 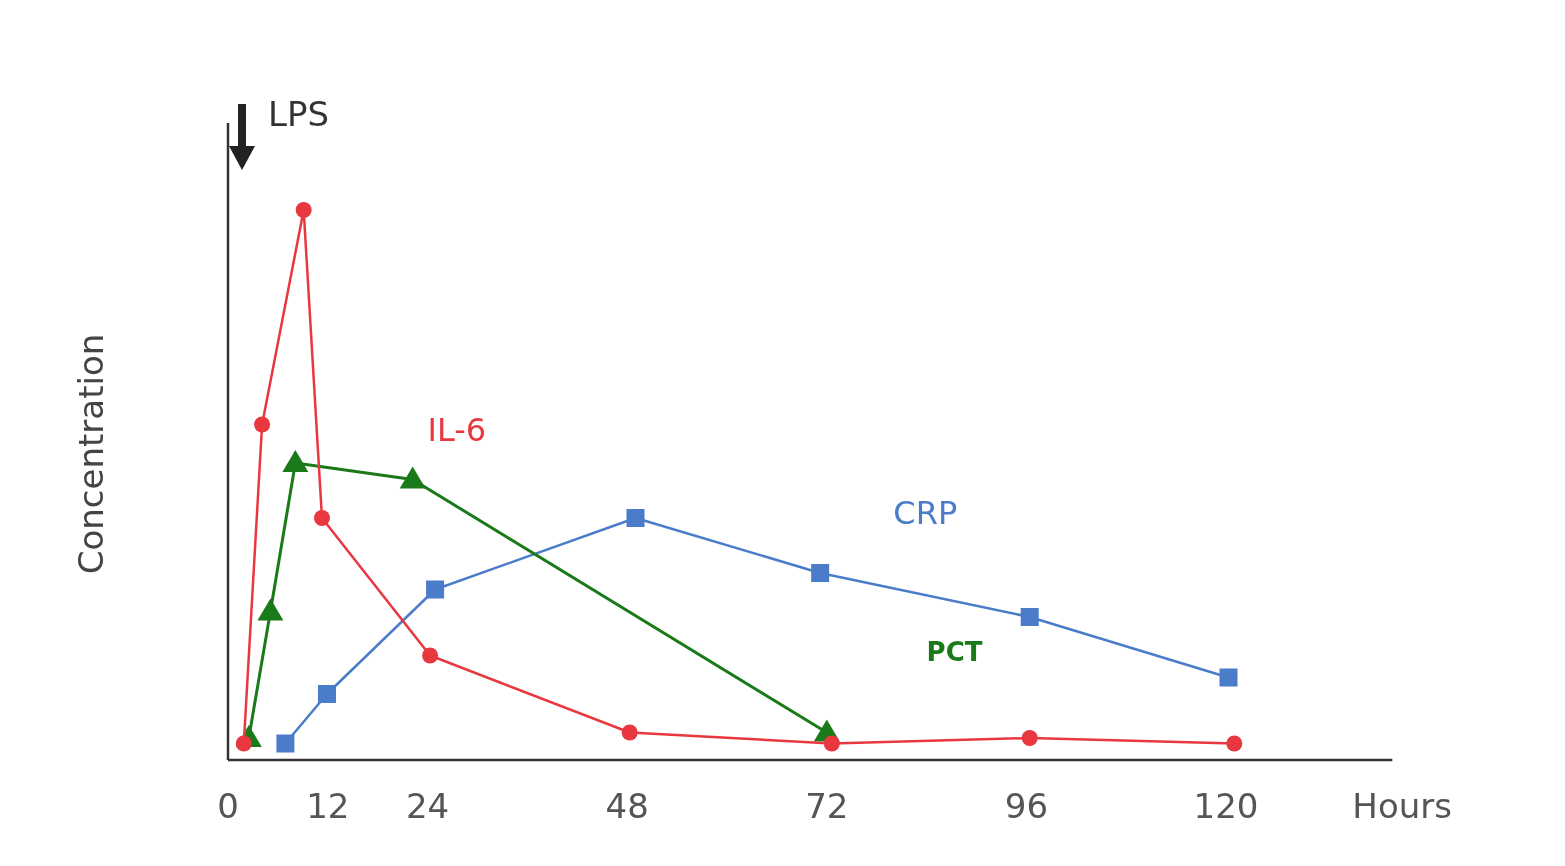 What do you see at coordinates (1026, 806) in the screenshot?
I see `x-tick-label: 96` at bounding box center [1026, 806].